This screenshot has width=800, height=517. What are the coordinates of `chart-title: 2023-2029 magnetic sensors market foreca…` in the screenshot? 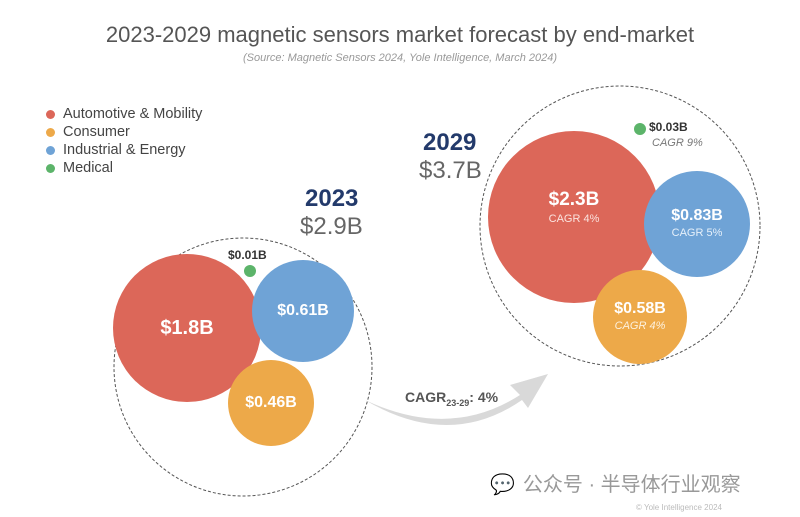 It's located at (400, 34).